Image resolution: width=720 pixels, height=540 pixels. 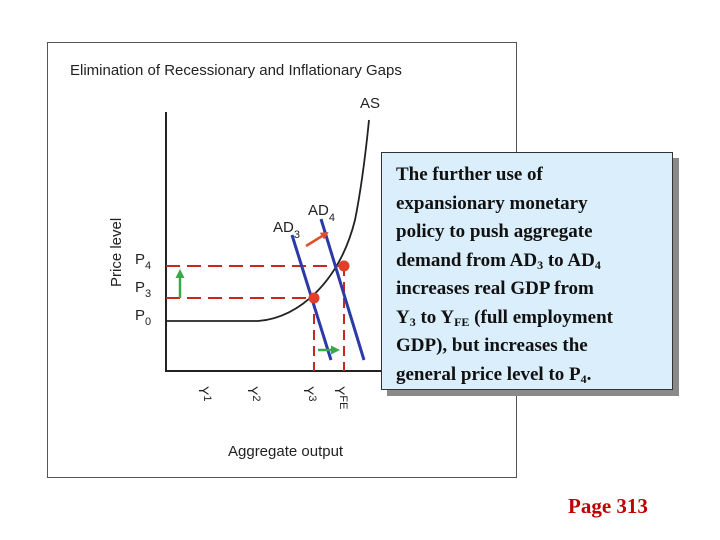 I want to click on equilibrium-point-ad4, so click(x=344, y=266).